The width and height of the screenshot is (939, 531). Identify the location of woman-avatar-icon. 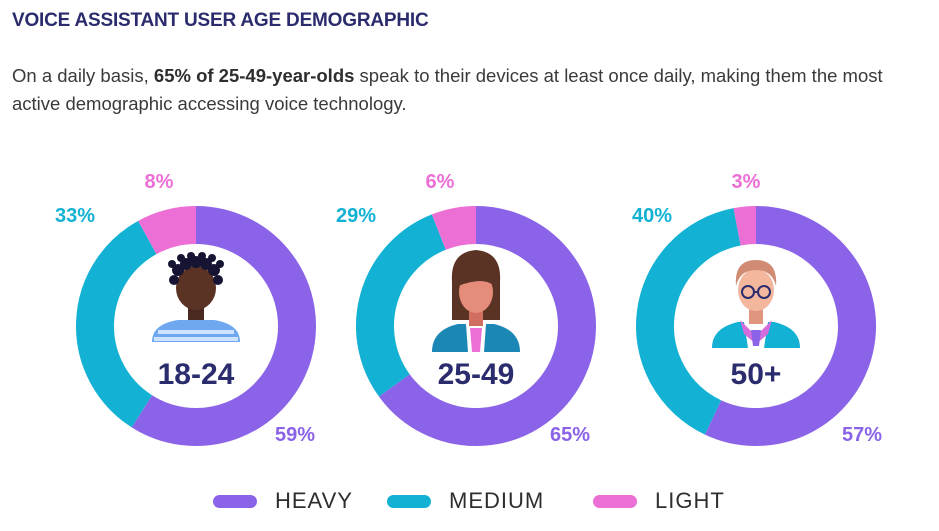
(476, 301).